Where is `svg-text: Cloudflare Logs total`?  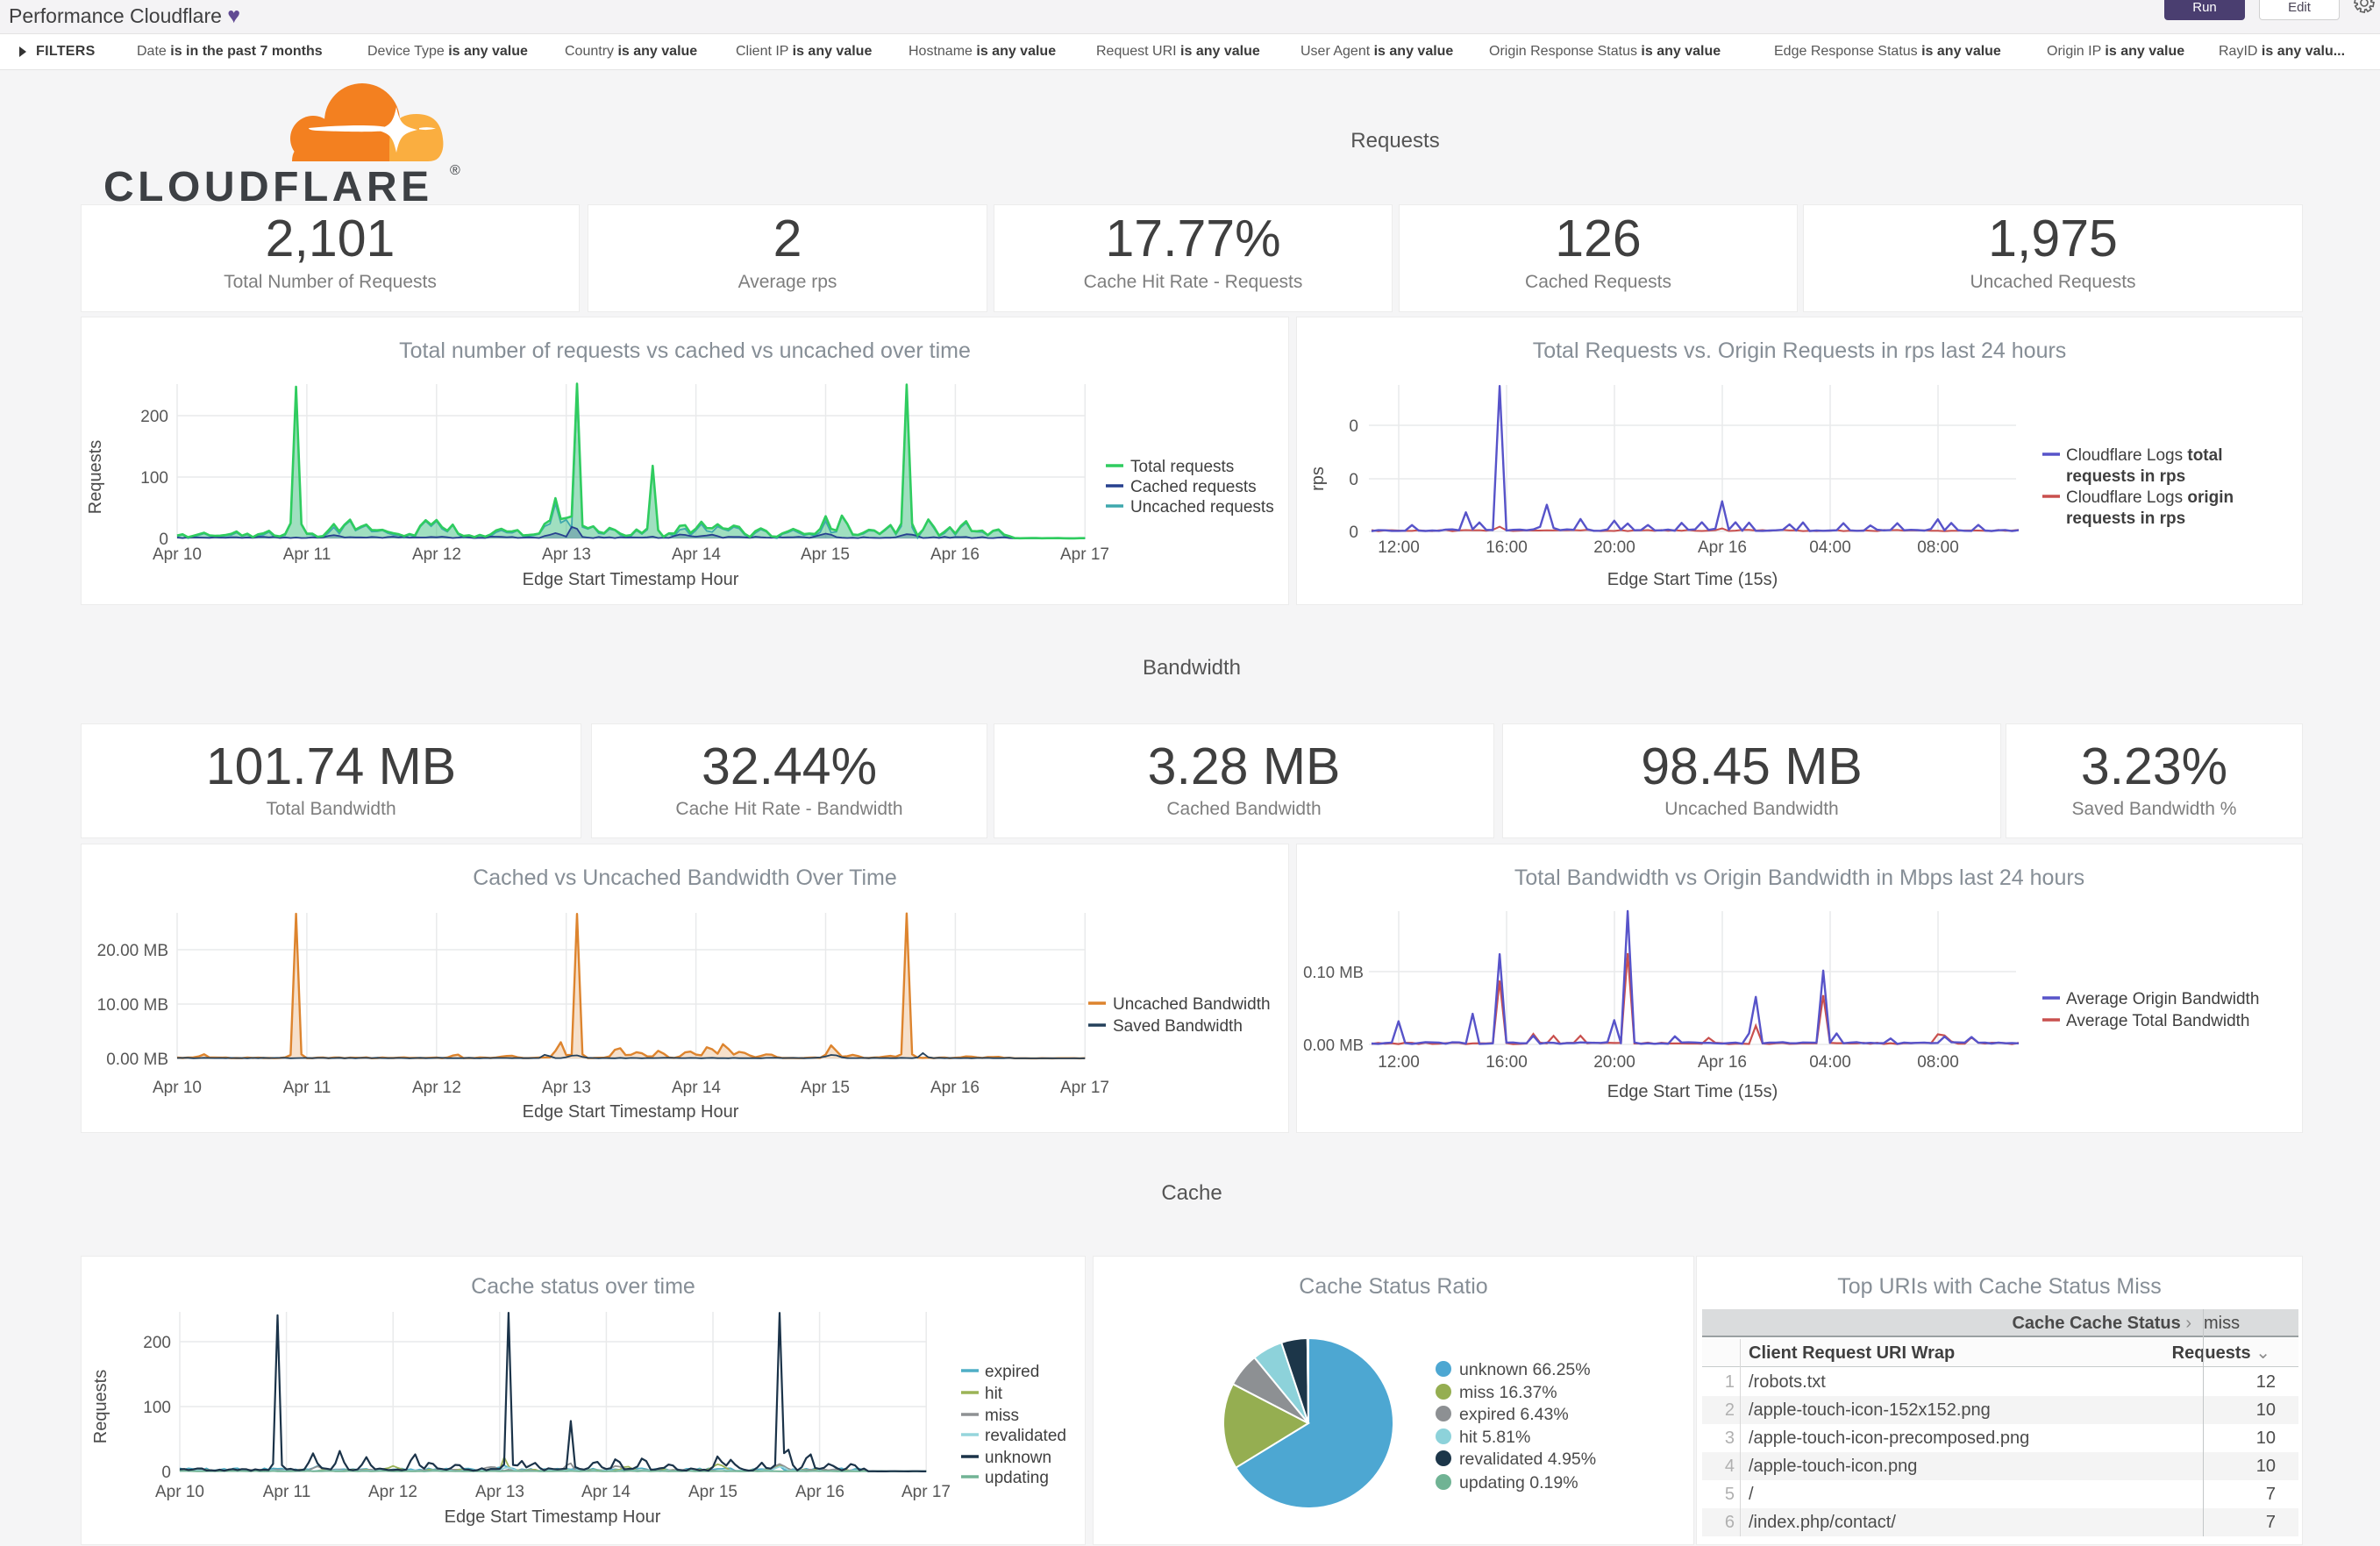 svg-text: Cloudflare Logs total is located at coordinates (2144, 456).